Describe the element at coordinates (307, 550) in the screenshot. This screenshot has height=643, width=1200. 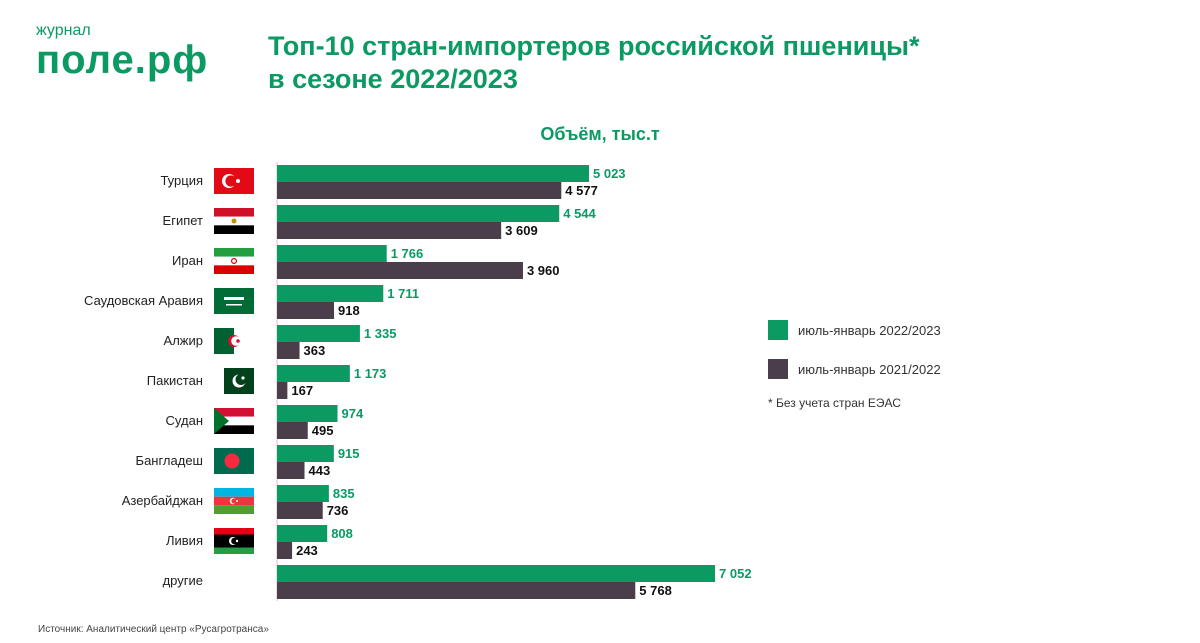
I see `data-label-previous: 243` at that location.